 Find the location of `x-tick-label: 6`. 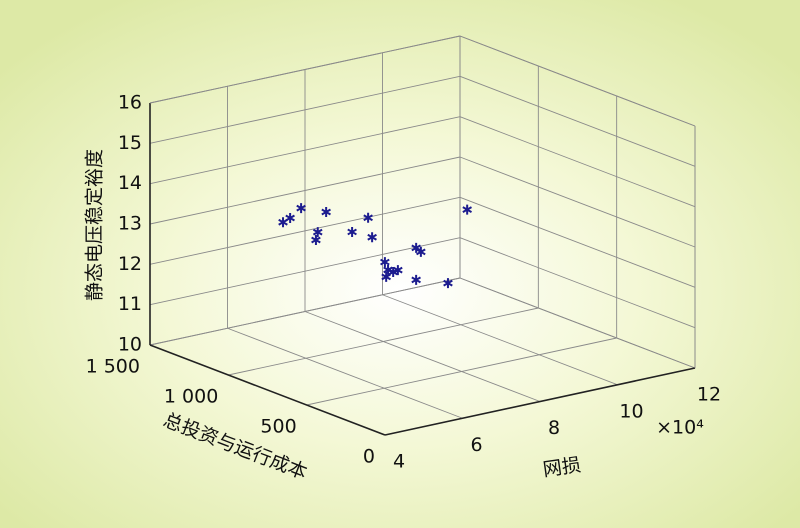

x-tick-label: 6 is located at coordinates (476, 445).